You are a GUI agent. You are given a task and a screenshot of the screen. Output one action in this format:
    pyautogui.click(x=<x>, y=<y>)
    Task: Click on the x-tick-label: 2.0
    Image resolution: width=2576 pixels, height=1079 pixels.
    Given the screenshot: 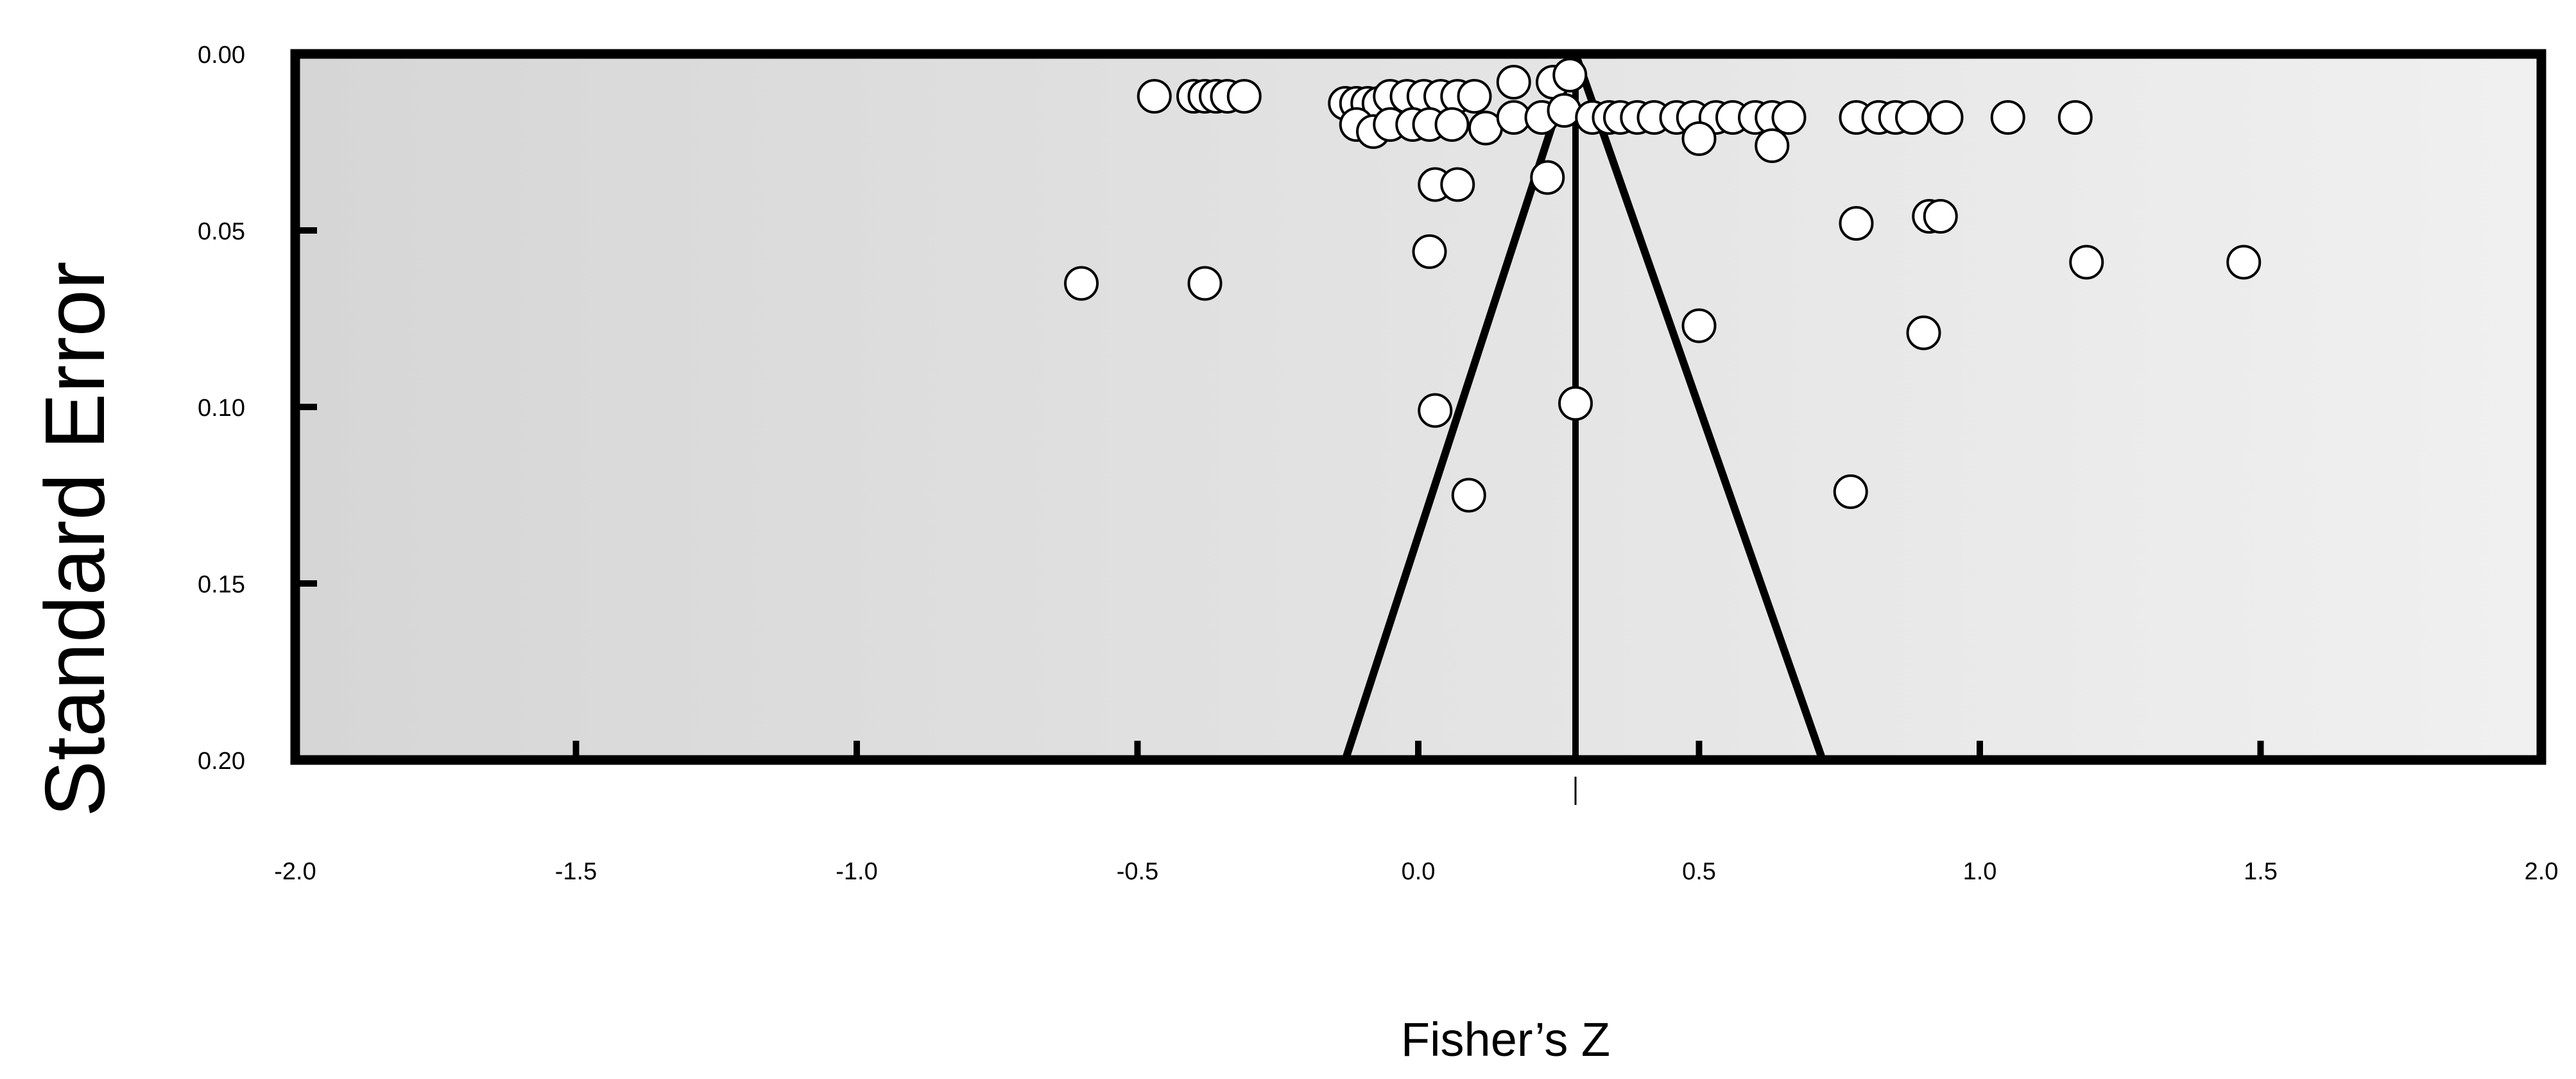 What is the action you would take?
    pyautogui.click(x=2542, y=871)
    